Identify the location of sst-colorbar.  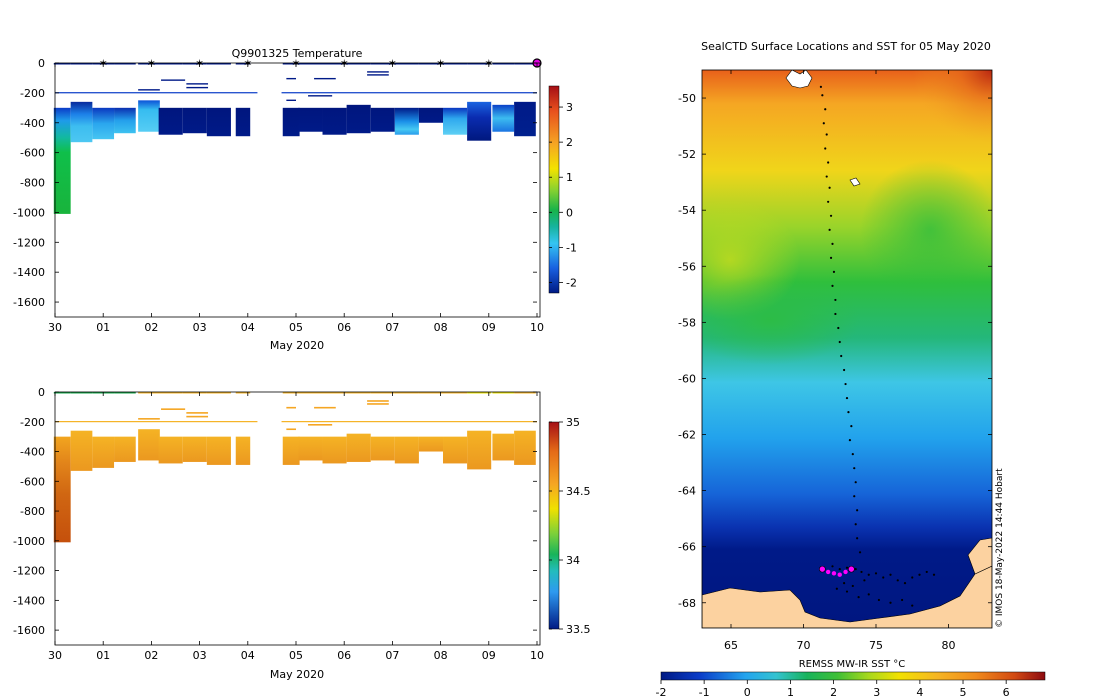
(853, 676).